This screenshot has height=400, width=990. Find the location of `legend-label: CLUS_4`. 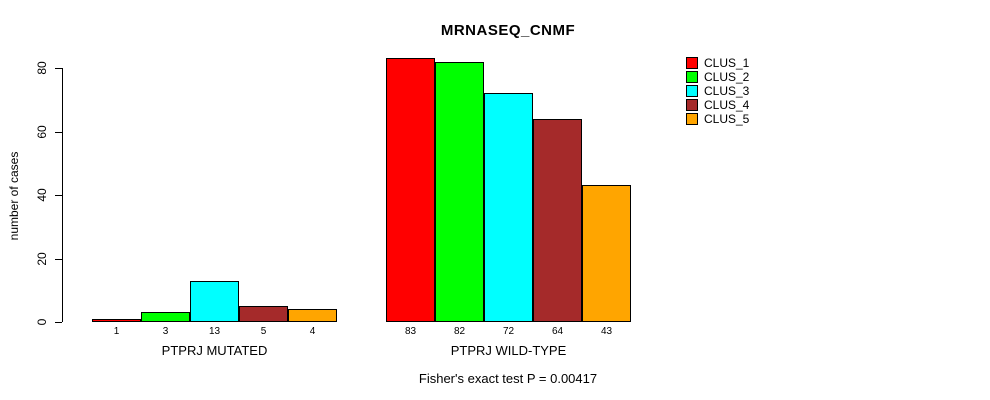

legend-label: CLUS_4 is located at coordinates (727, 105).